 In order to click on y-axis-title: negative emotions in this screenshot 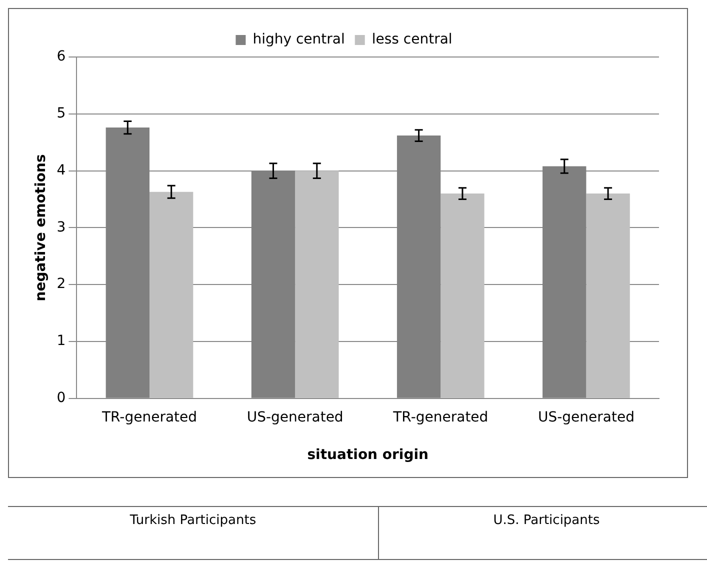, I will do `click(41, 228)`.